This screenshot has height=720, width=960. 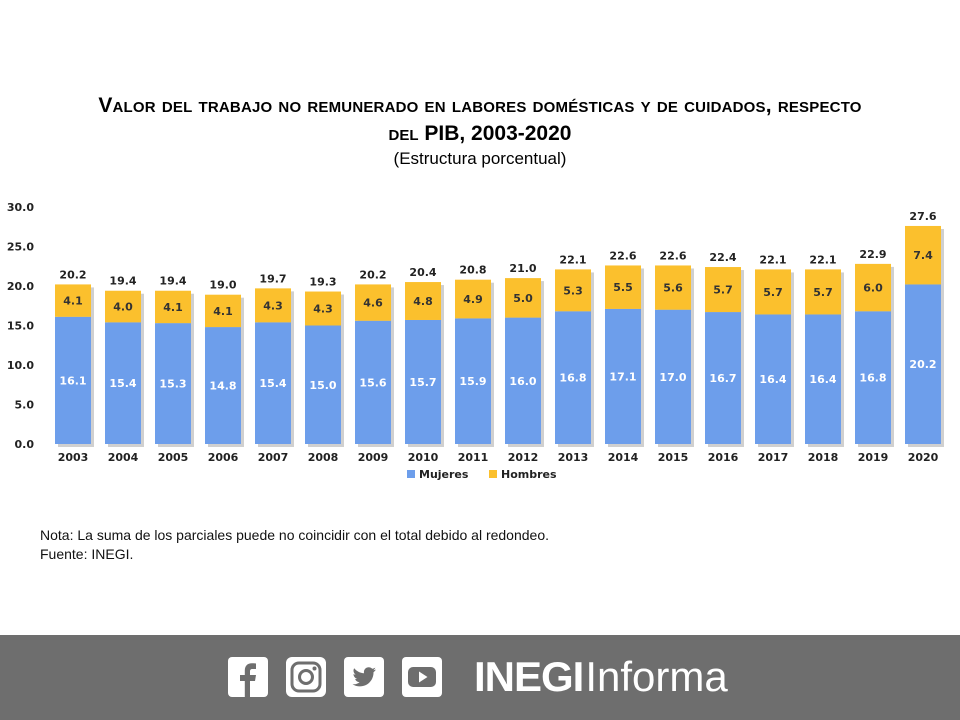 What do you see at coordinates (722, 257) in the screenshot?
I see `label-total: 22.4` at bounding box center [722, 257].